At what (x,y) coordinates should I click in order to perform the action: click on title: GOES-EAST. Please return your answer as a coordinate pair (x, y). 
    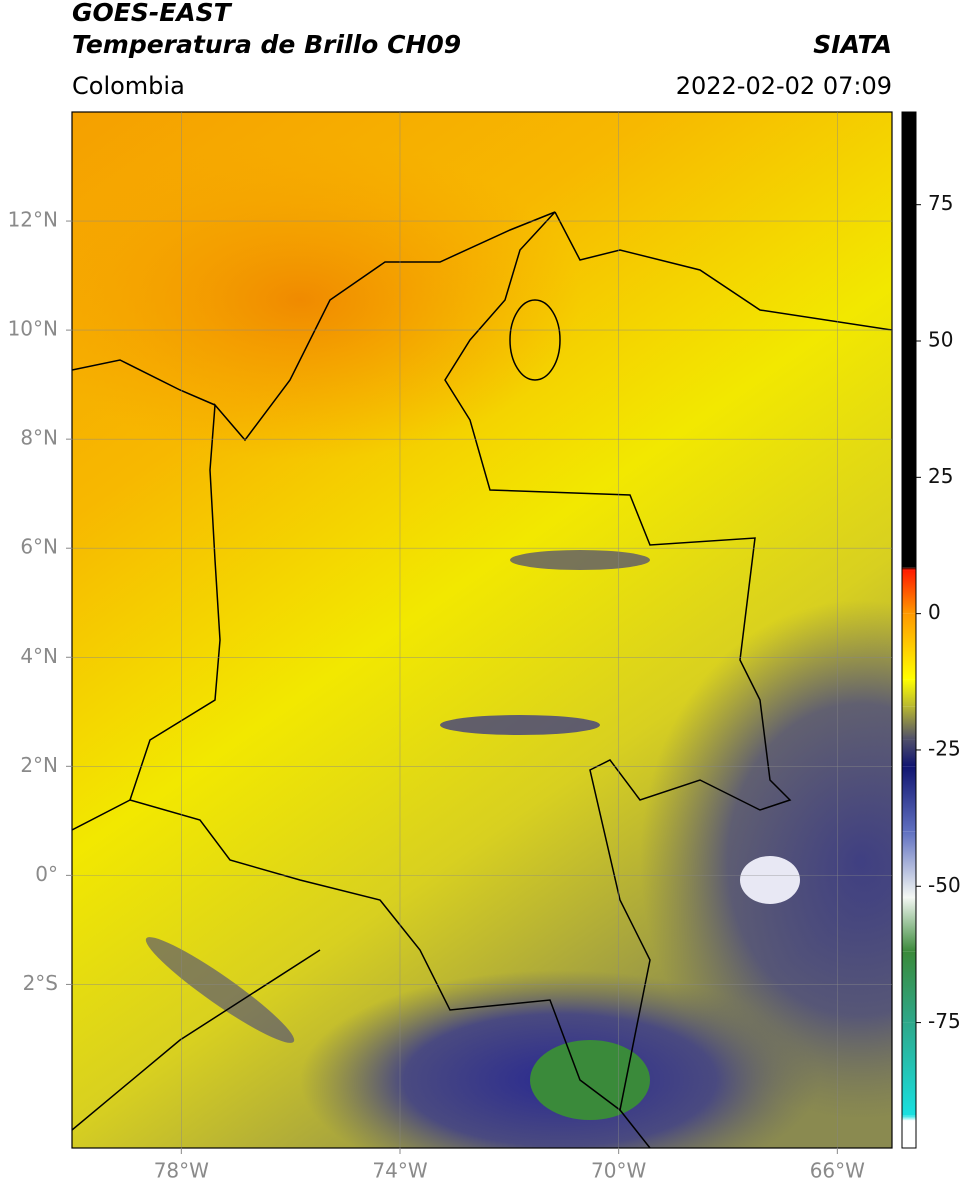
    Looking at the image, I should click on (152, 13).